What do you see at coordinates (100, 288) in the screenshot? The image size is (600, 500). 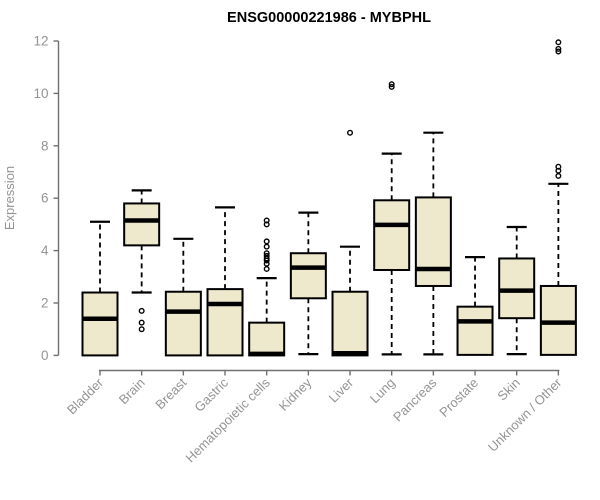 I see `box-group-bladder` at bounding box center [100, 288].